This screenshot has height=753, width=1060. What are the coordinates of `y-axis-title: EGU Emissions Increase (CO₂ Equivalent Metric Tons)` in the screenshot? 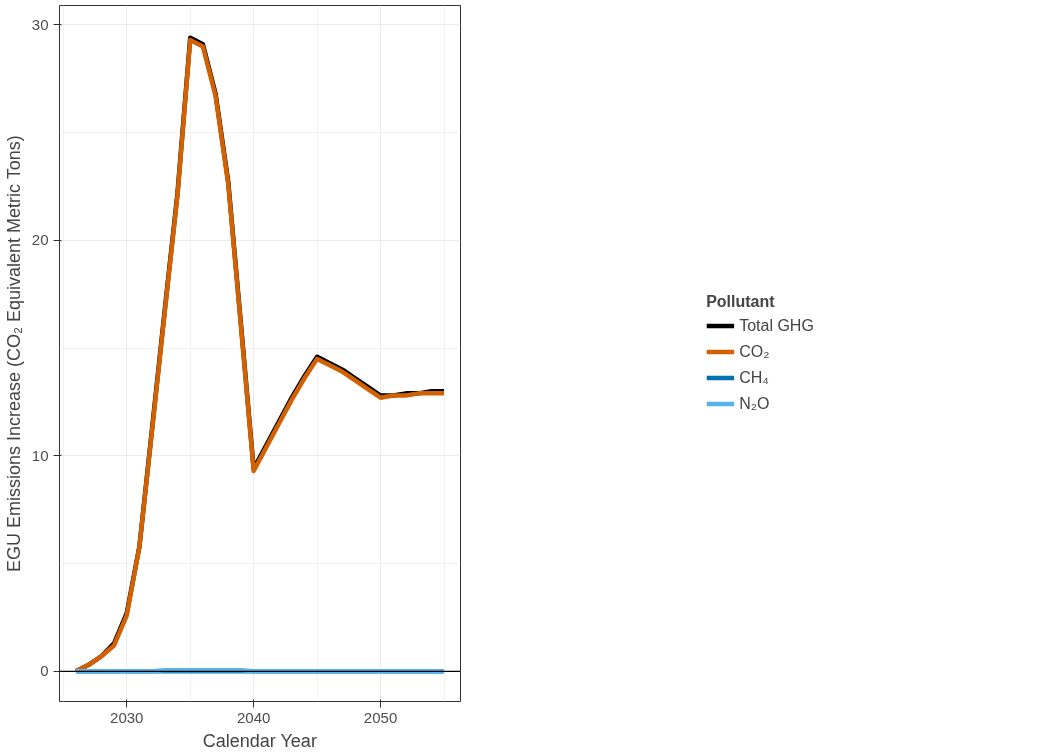 It's located at (13, 354).